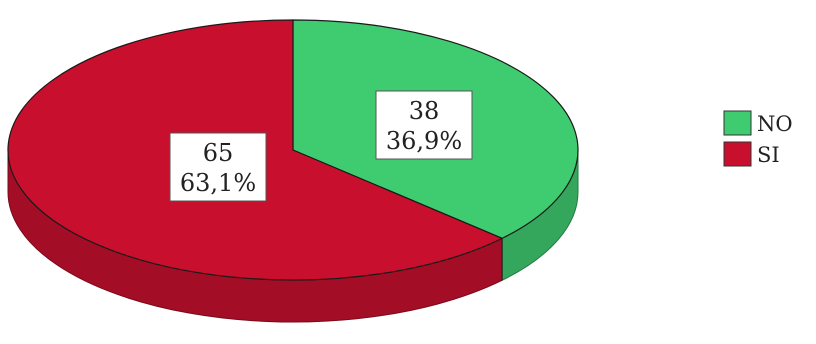  Describe the element at coordinates (775, 124) in the screenshot. I see `legend-label-no: NO` at that location.